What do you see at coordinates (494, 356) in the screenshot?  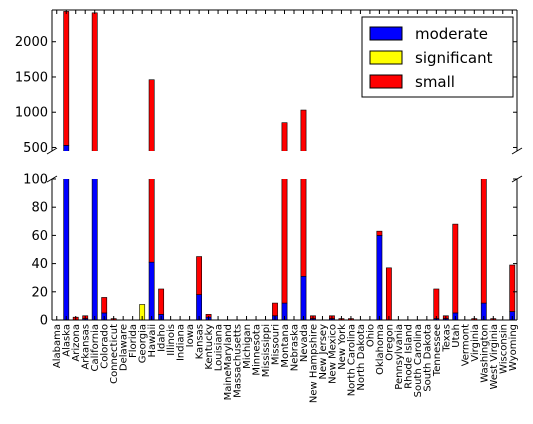 I see `xtick-label: West Virginia` at bounding box center [494, 356].